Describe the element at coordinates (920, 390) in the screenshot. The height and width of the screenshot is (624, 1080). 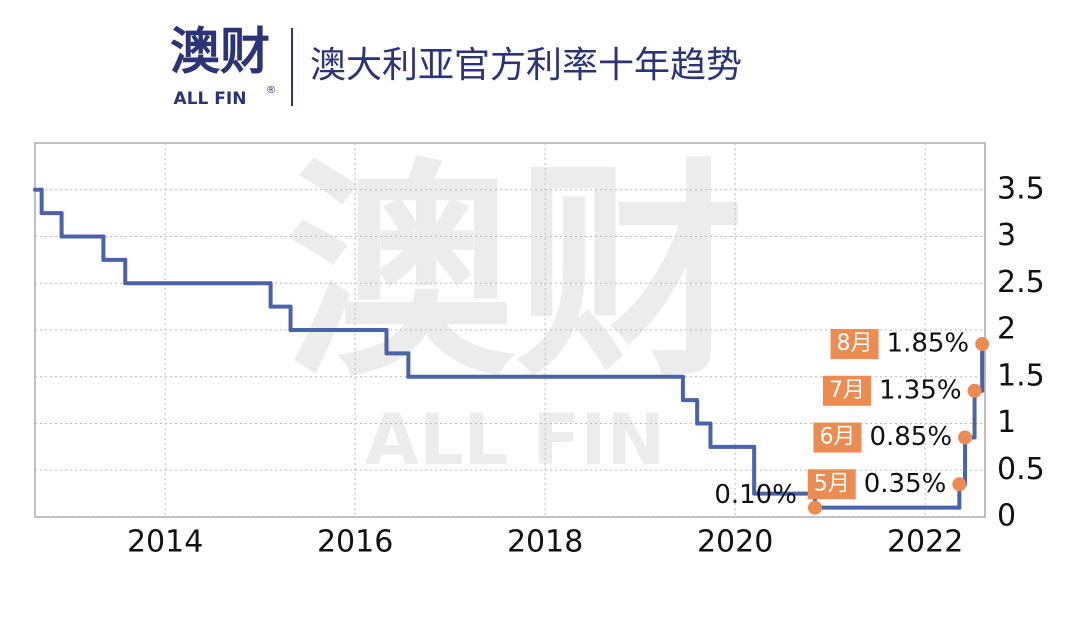
I see `value-label: 1.35%` at that location.